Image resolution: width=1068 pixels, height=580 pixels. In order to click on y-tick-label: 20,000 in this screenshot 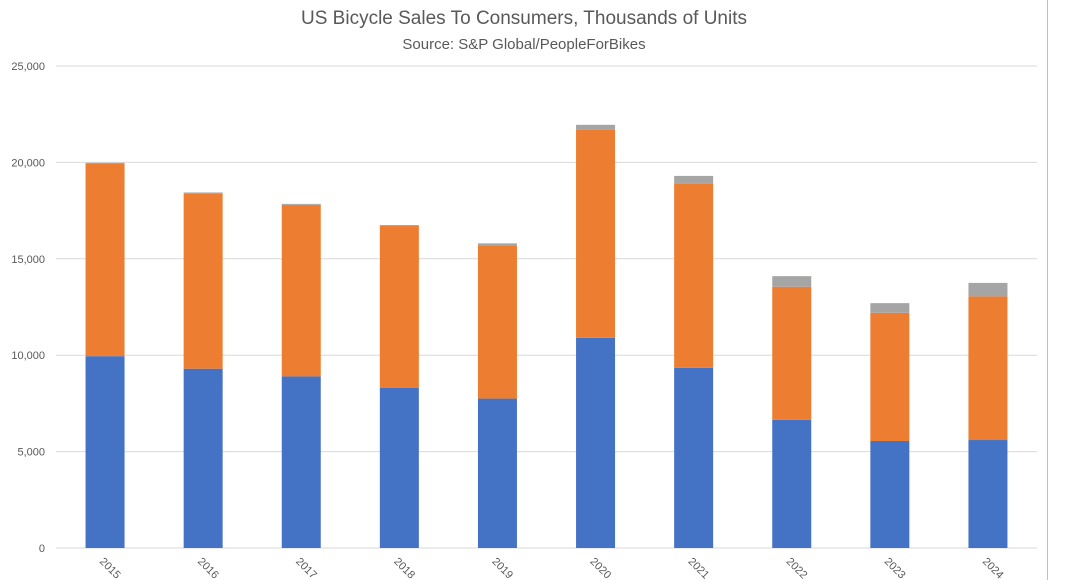, I will do `click(28, 163)`.